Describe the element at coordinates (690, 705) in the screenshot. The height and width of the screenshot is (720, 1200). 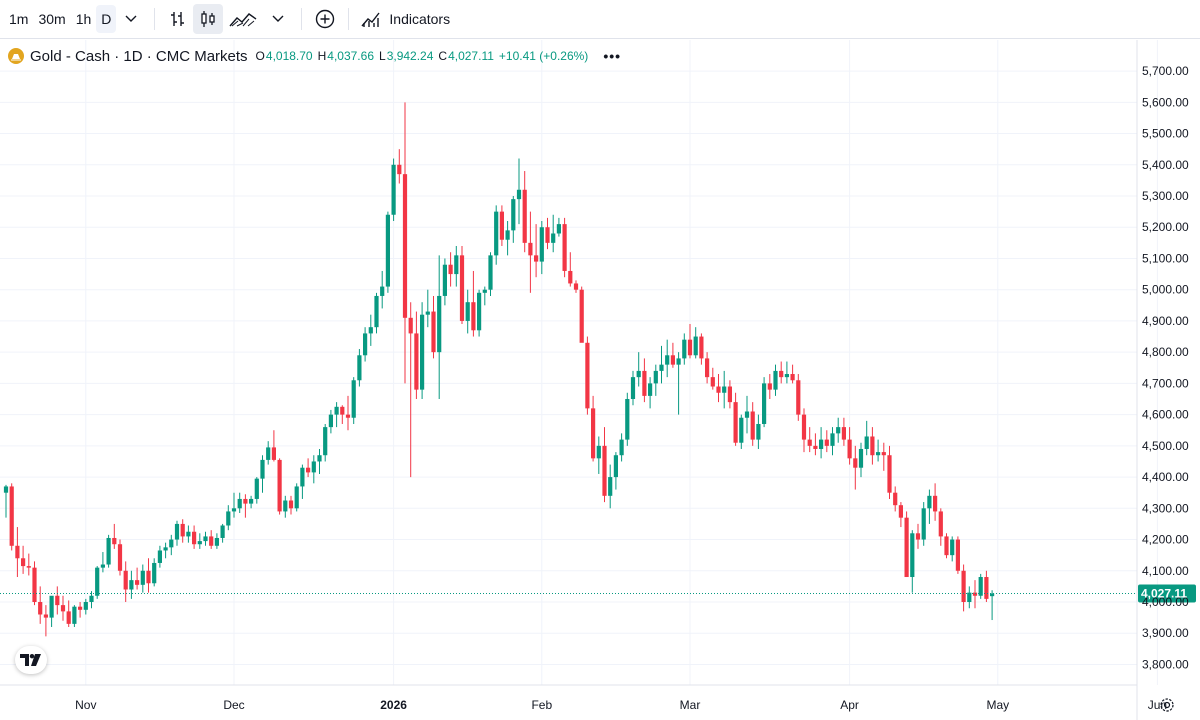
I see `time-tick-label: Mar` at that location.